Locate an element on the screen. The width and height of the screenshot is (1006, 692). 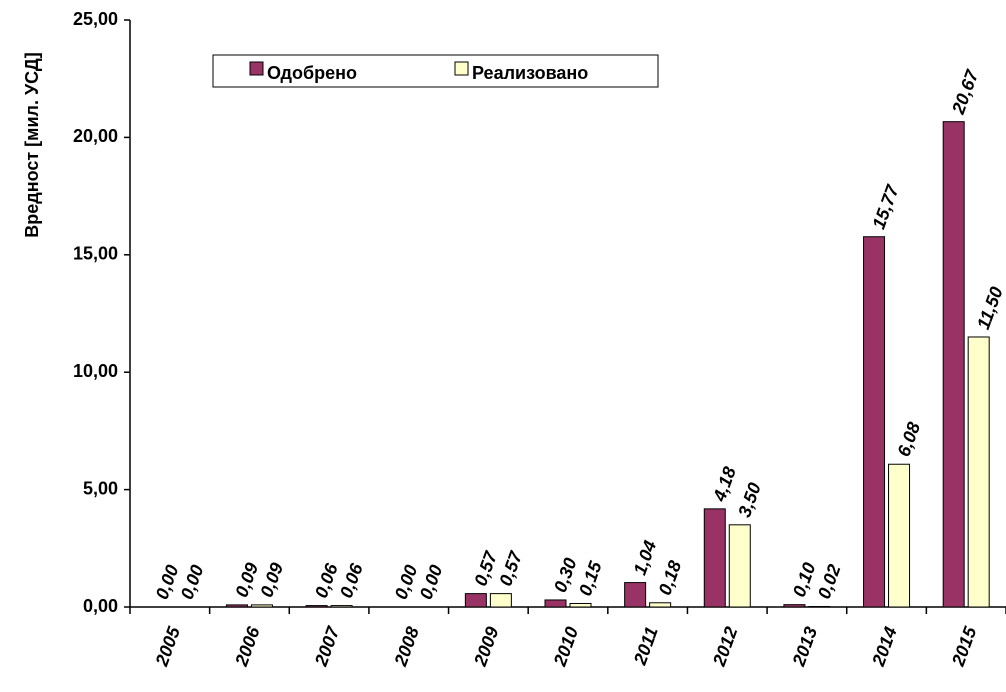
y-tick-label: 10,00 is located at coordinates (95, 371).